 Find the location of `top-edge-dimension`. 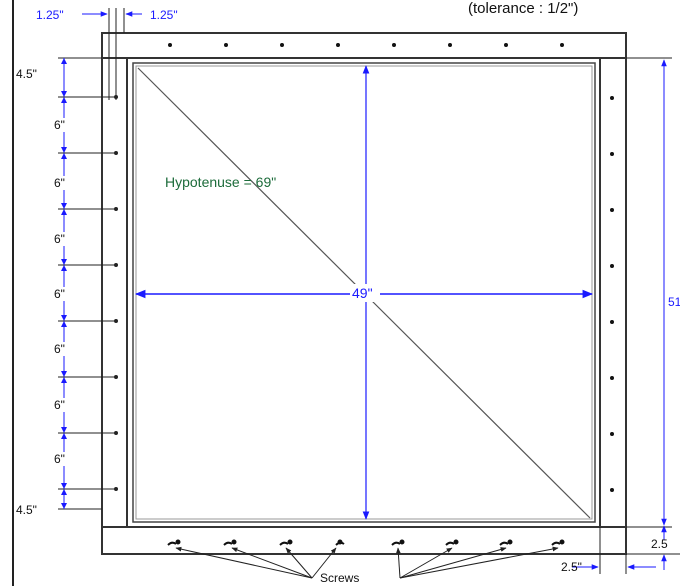

top-edge-dimension is located at coordinates (112, 54).